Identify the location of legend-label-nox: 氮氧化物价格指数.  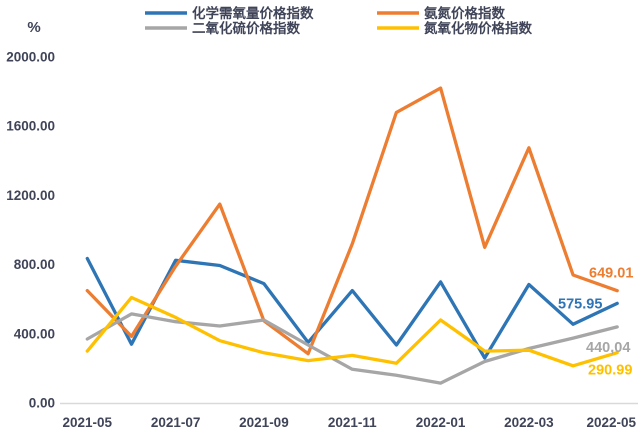
(478, 28).